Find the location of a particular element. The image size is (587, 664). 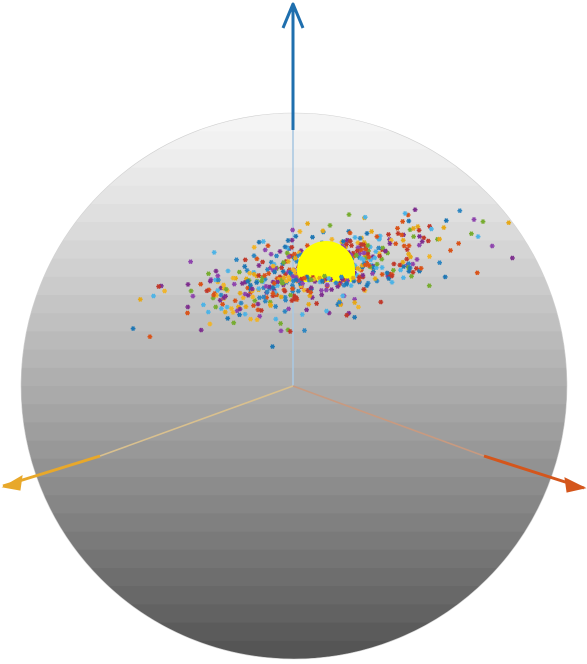

y-axis-inner is located at coordinates (388, 421).